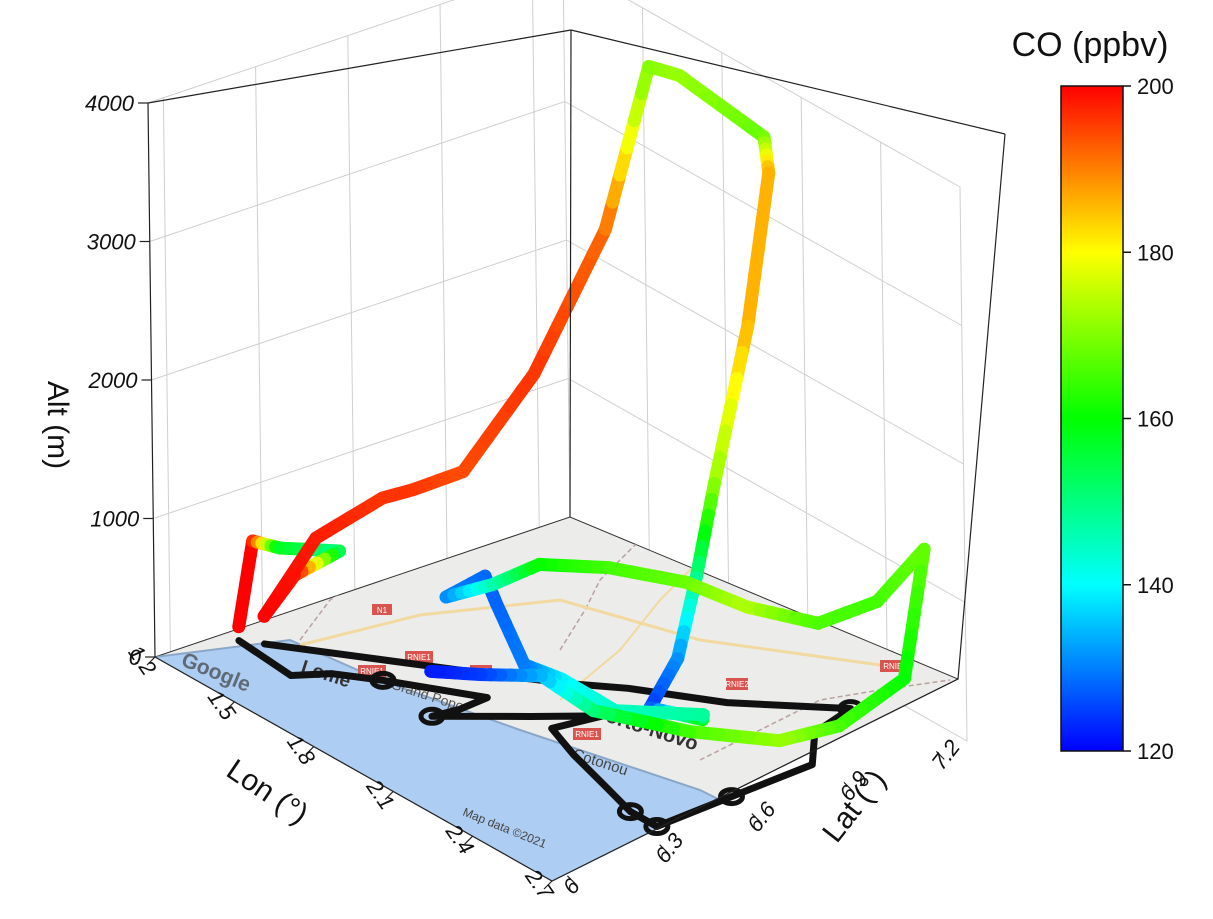 The height and width of the screenshot is (919, 1213). What do you see at coordinates (113, 380) in the screenshot?
I see `z-tick-label: 2000` at bounding box center [113, 380].